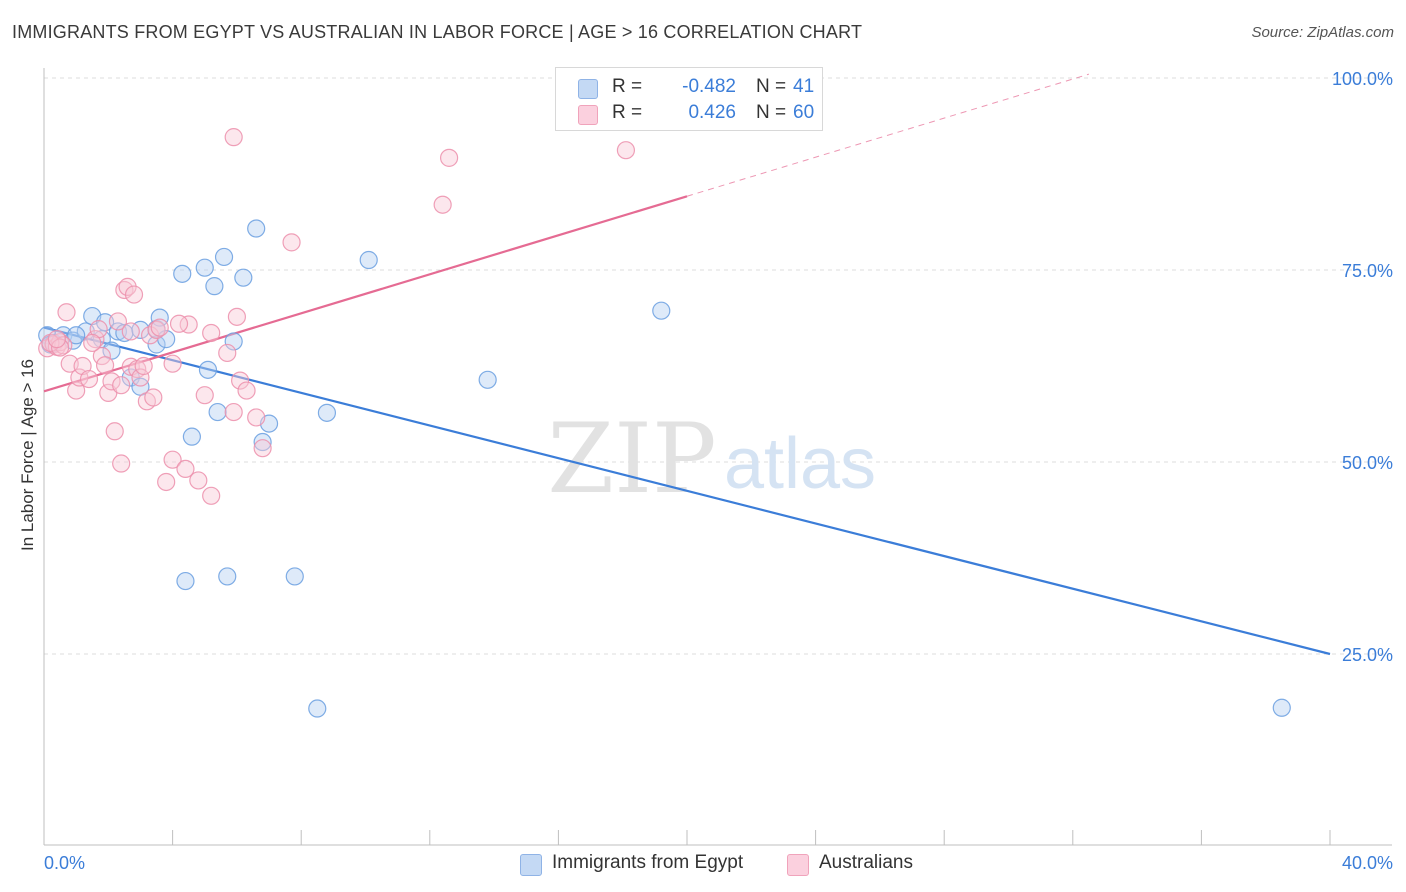 This screenshot has height=892, width=1406. Describe the element at coordinates (798, 865) in the screenshot. I see `australians-legend-swatch` at that location.